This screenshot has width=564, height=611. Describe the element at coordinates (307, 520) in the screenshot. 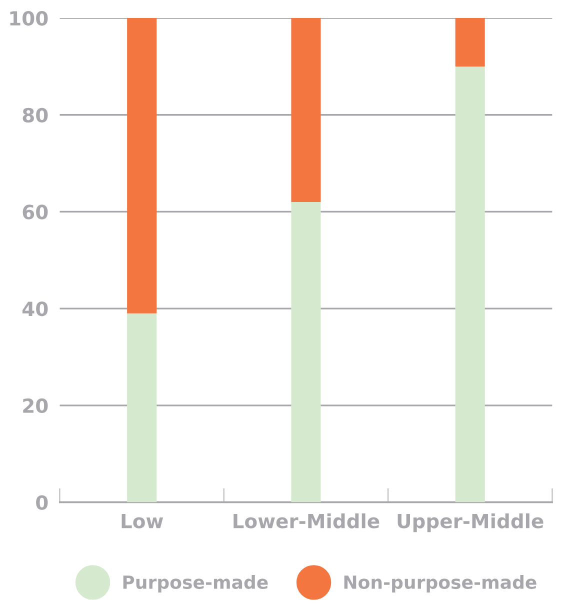

I see `x-tick-label: Lower-Middle` at that location.